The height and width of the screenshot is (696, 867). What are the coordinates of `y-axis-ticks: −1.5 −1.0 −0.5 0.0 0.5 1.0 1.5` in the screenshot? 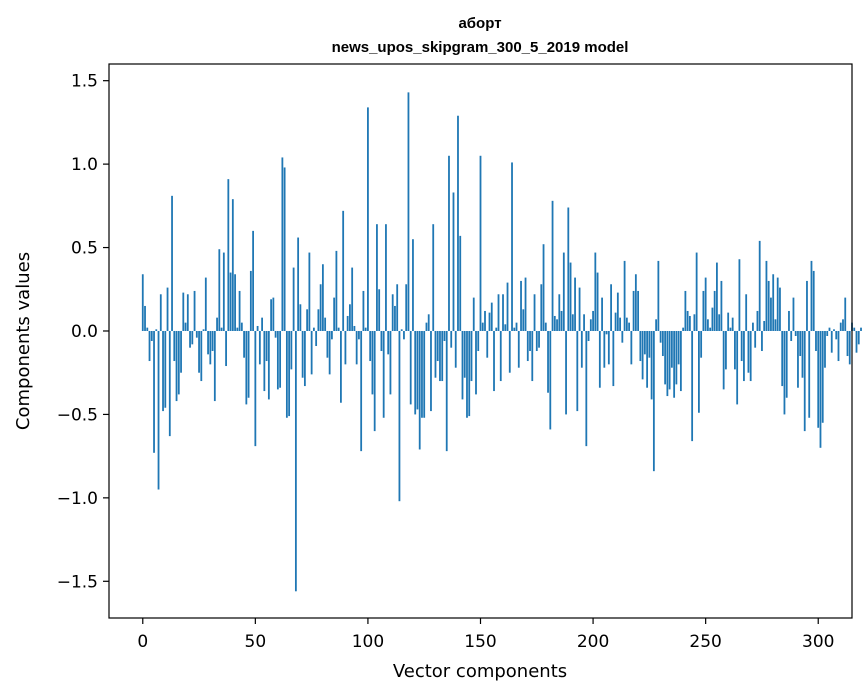 It's located at (83, 332).